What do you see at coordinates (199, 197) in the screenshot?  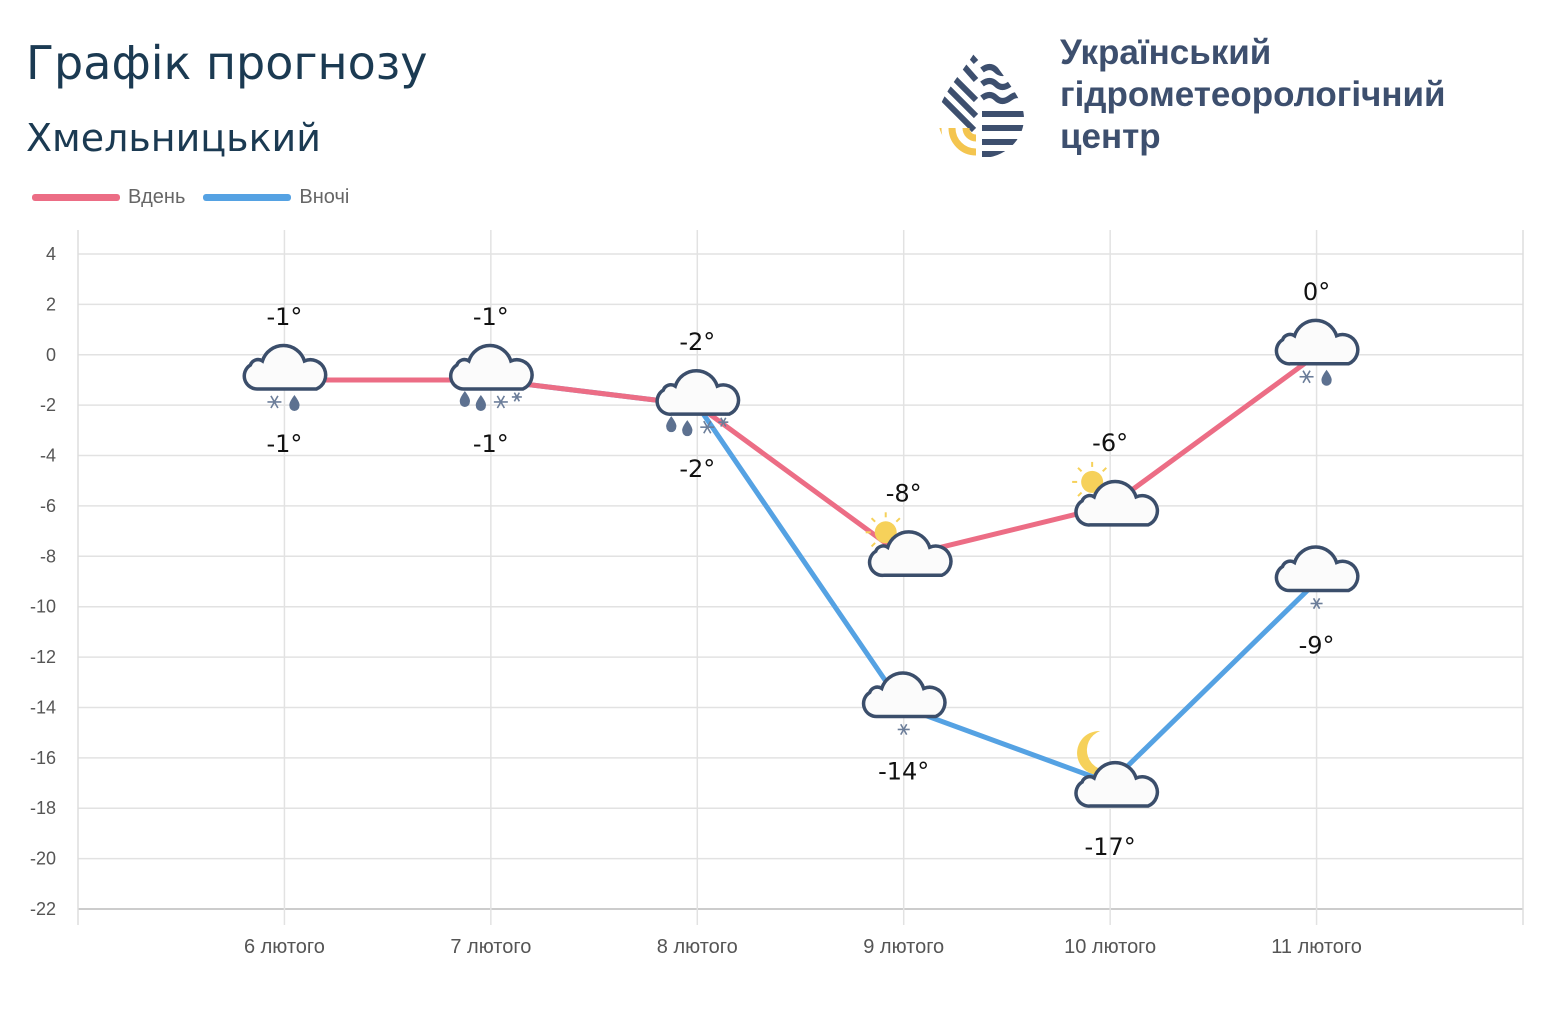 I see `legend: Вдень Вночі` at bounding box center [199, 197].